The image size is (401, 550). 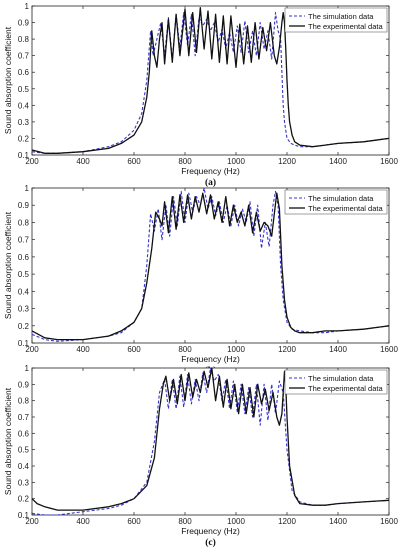 What do you see at coordinates (210, 542) in the screenshot?
I see `panel-caption: (c)` at bounding box center [210, 542].